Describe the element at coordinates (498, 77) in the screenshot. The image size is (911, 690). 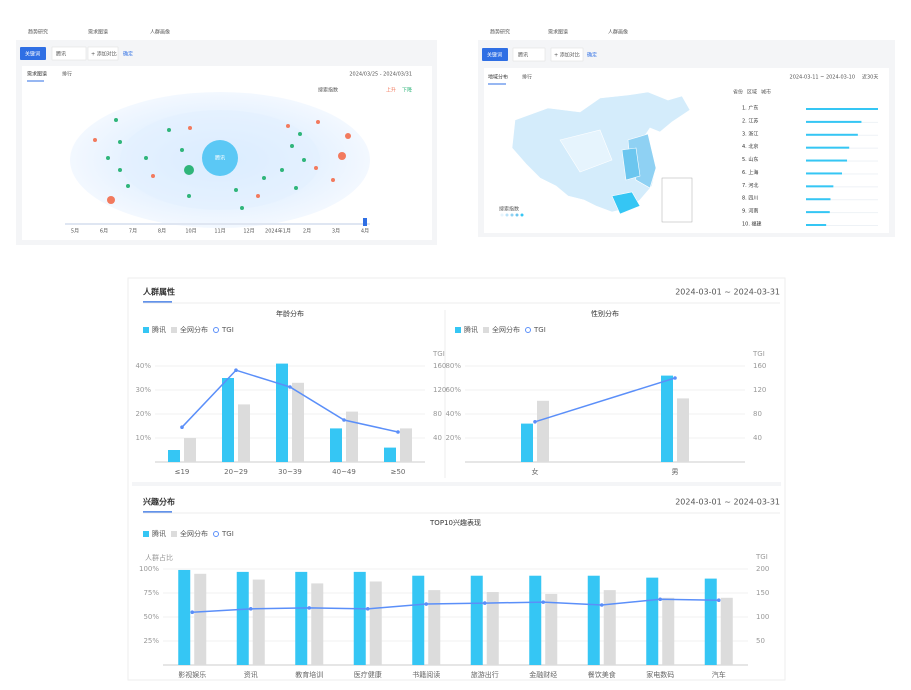
I see `subtab: 地域分布` at that location.